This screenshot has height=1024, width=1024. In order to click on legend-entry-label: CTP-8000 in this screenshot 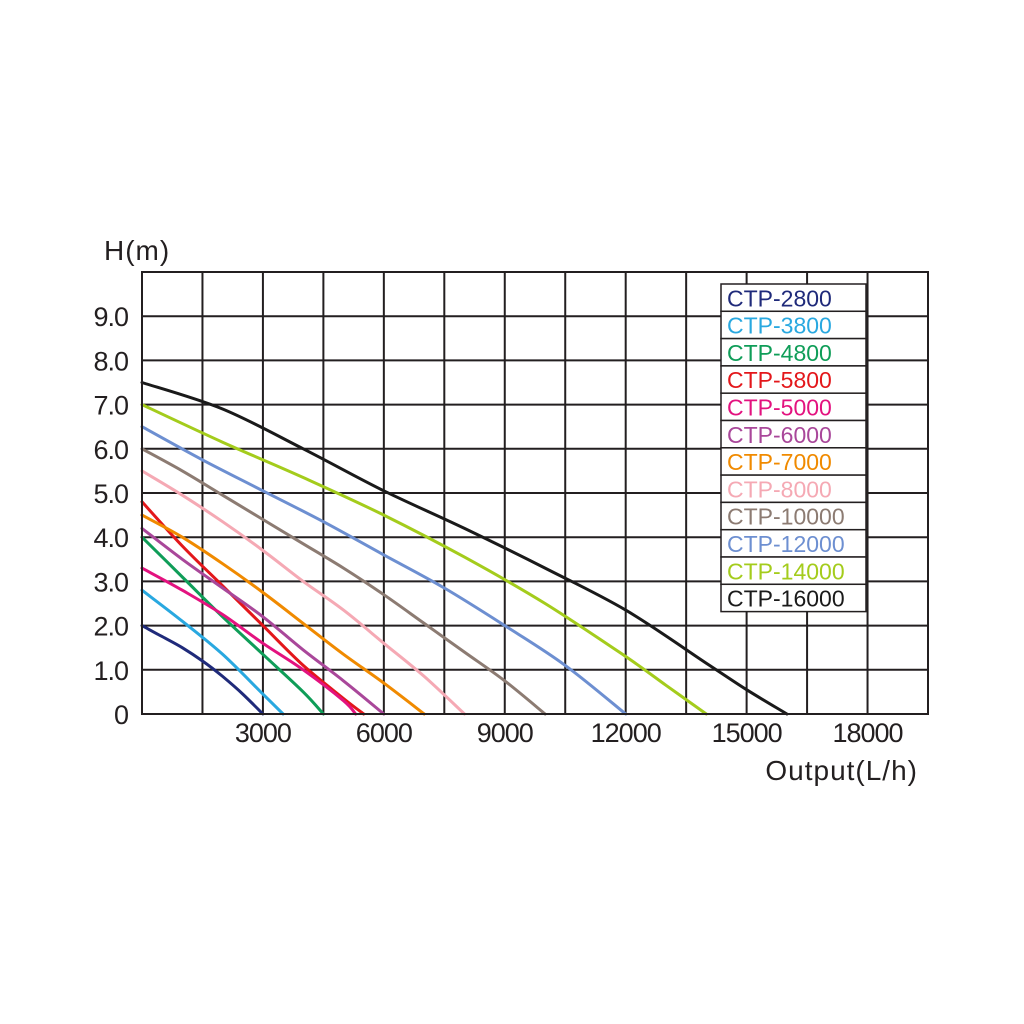, I will do `click(779, 489)`.